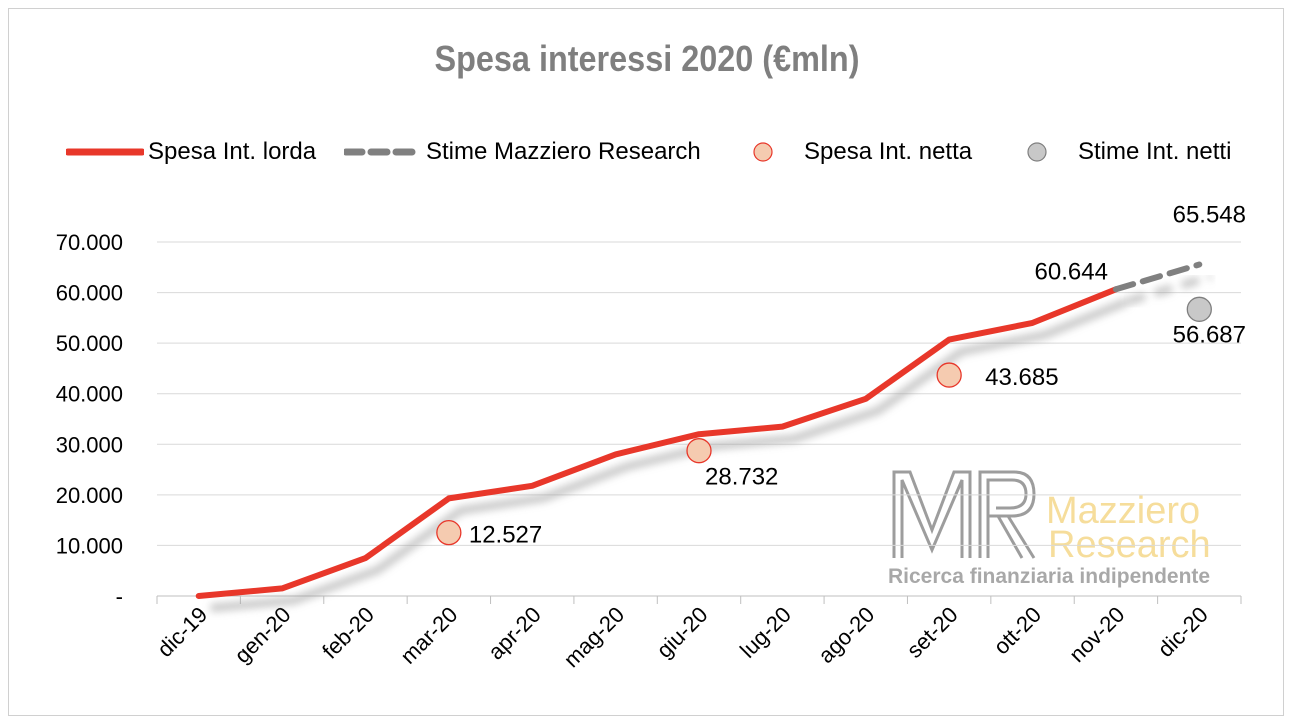 The width and height of the screenshot is (1294, 724). I want to click on series-shadow, so click(1169, 289).